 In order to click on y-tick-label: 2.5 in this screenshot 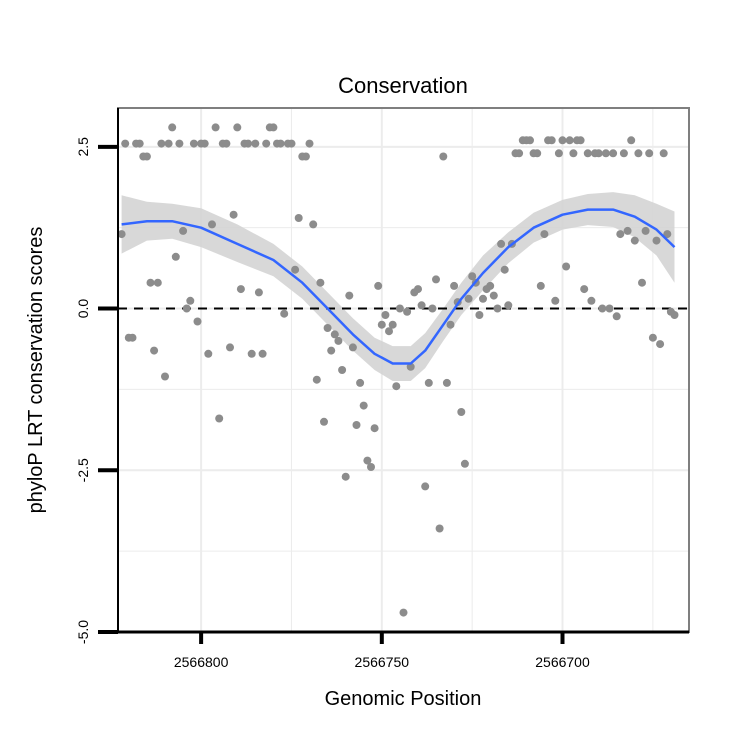, I will do `click(83, 147)`.